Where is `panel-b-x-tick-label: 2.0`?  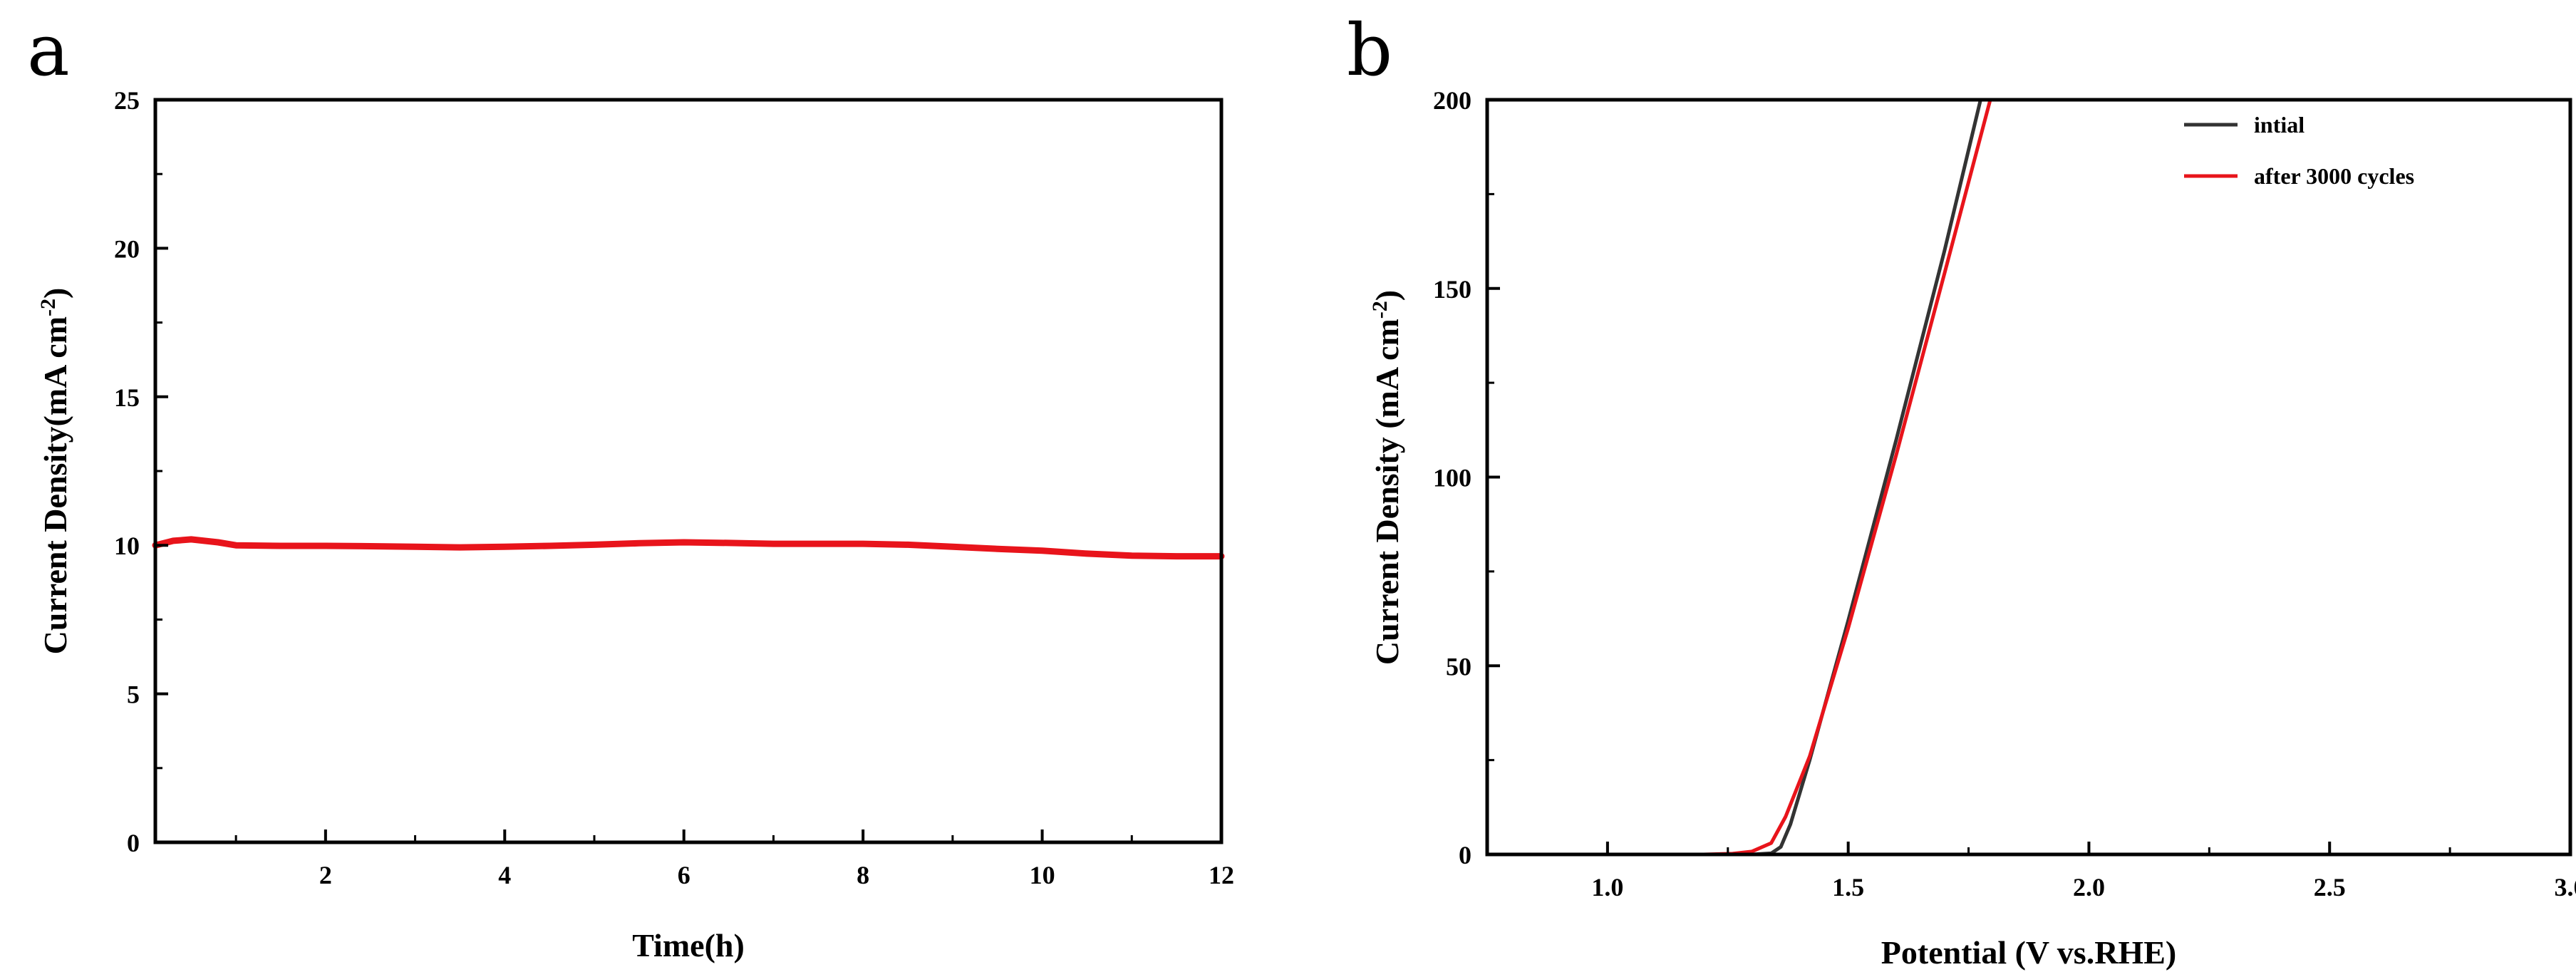 panel-b-x-tick-label: 2.0 is located at coordinates (2089, 887).